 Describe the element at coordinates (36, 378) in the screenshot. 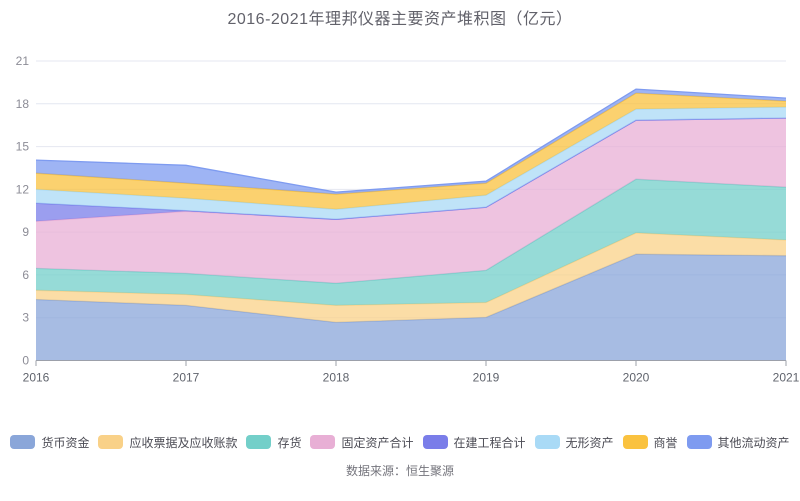

I see `x-tick-label: 2016` at that location.